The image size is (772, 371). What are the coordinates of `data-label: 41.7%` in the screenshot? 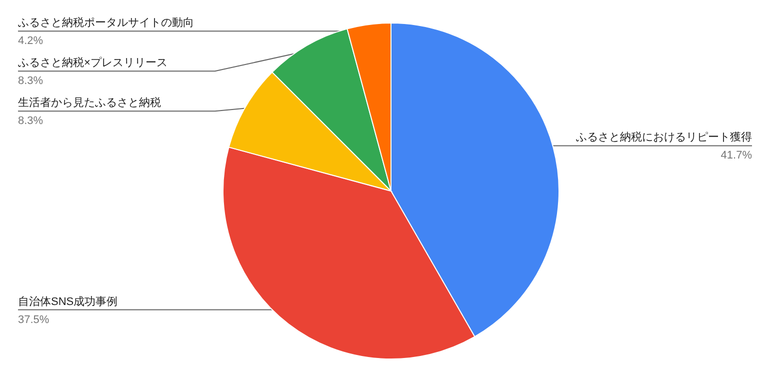 It's located at (736, 156).